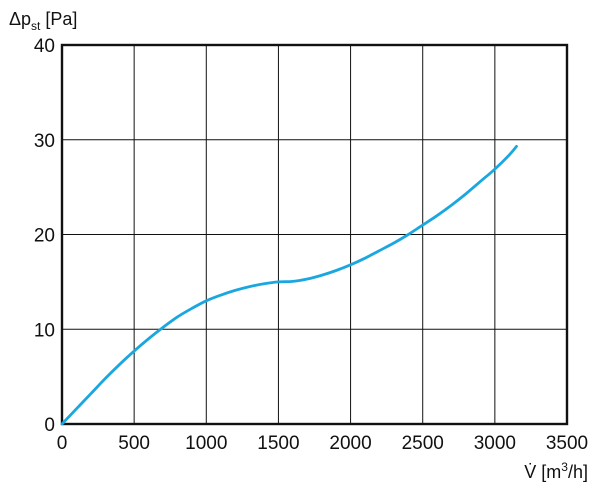  Describe the element at coordinates (36, 26) in the screenshot. I see `y-axis-title-subscript: st` at that location.